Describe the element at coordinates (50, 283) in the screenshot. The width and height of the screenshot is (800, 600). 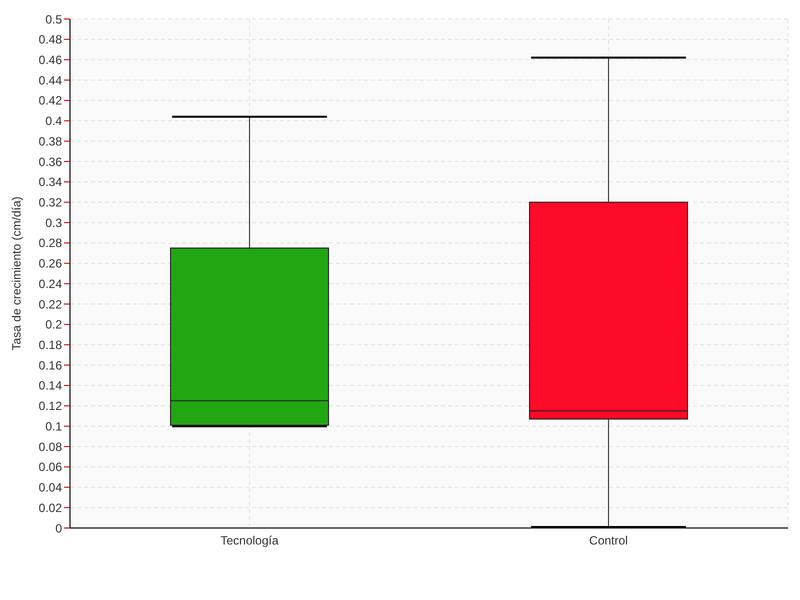
I see `y-tick-label: 0.24` at that location.